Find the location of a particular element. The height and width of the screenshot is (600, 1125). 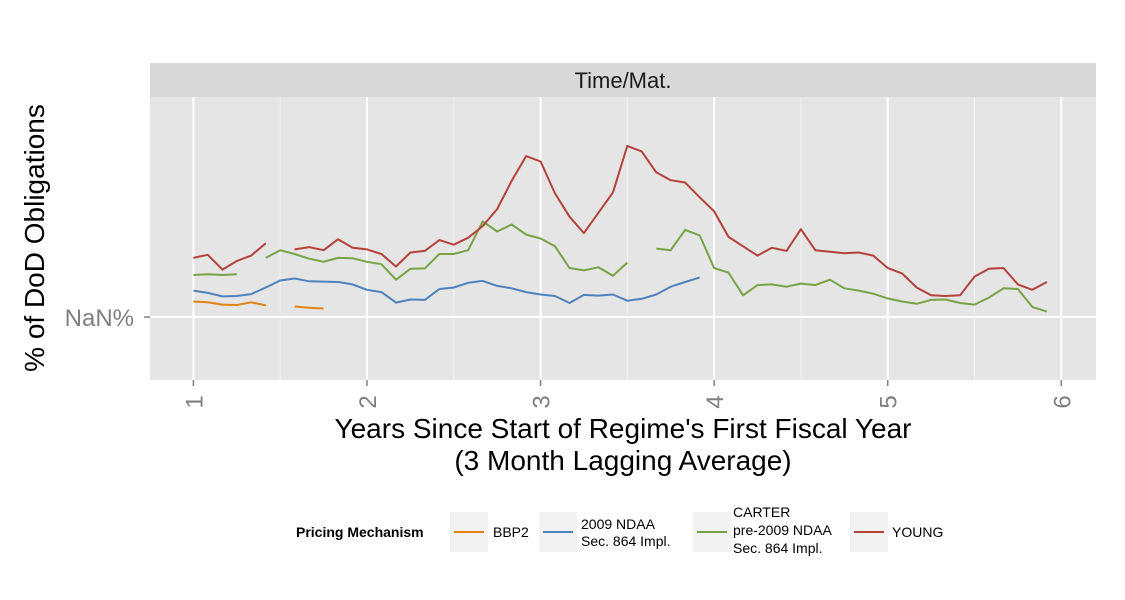

legend-item-carter: CARTER pre-2009 NDAA Sec. 864 Impl. is located at coordinates (762, 530).